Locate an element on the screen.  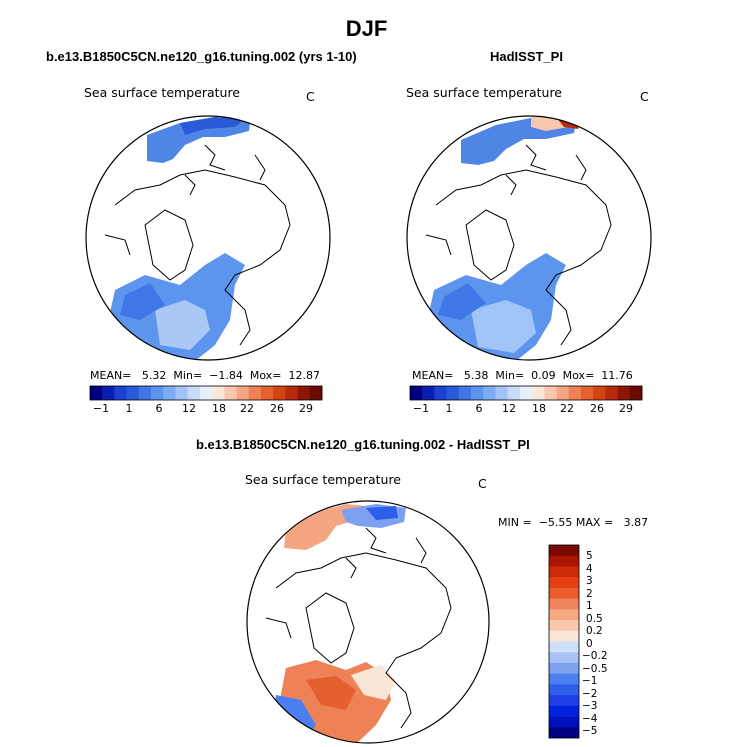
tick-label: −2 is located at coordinates (590, 694).